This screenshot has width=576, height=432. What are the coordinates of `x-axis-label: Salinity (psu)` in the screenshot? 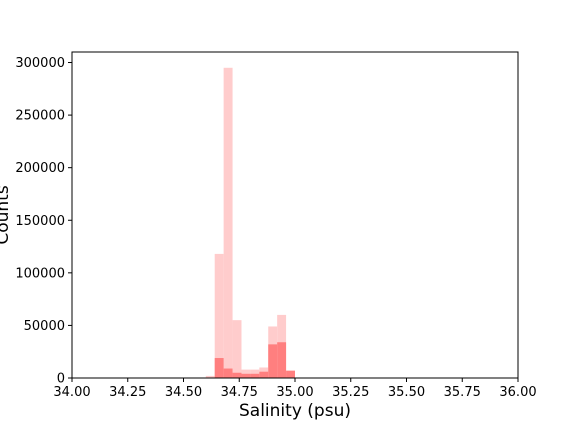 It's located at (295, 411).